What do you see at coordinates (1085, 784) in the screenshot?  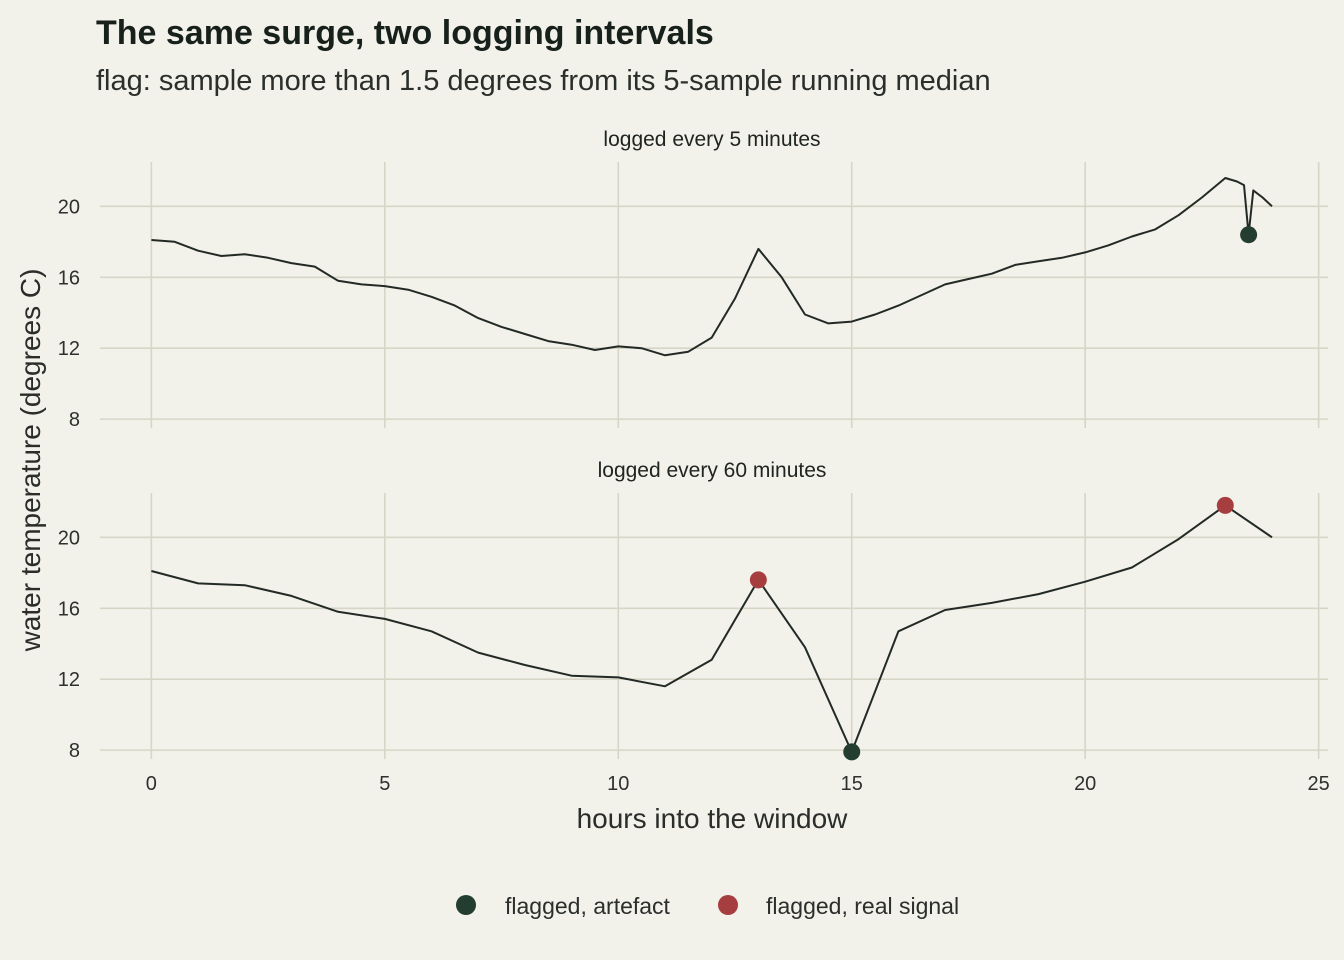 I see `x-tick-label: 20` at bounding box center [1085, 784].